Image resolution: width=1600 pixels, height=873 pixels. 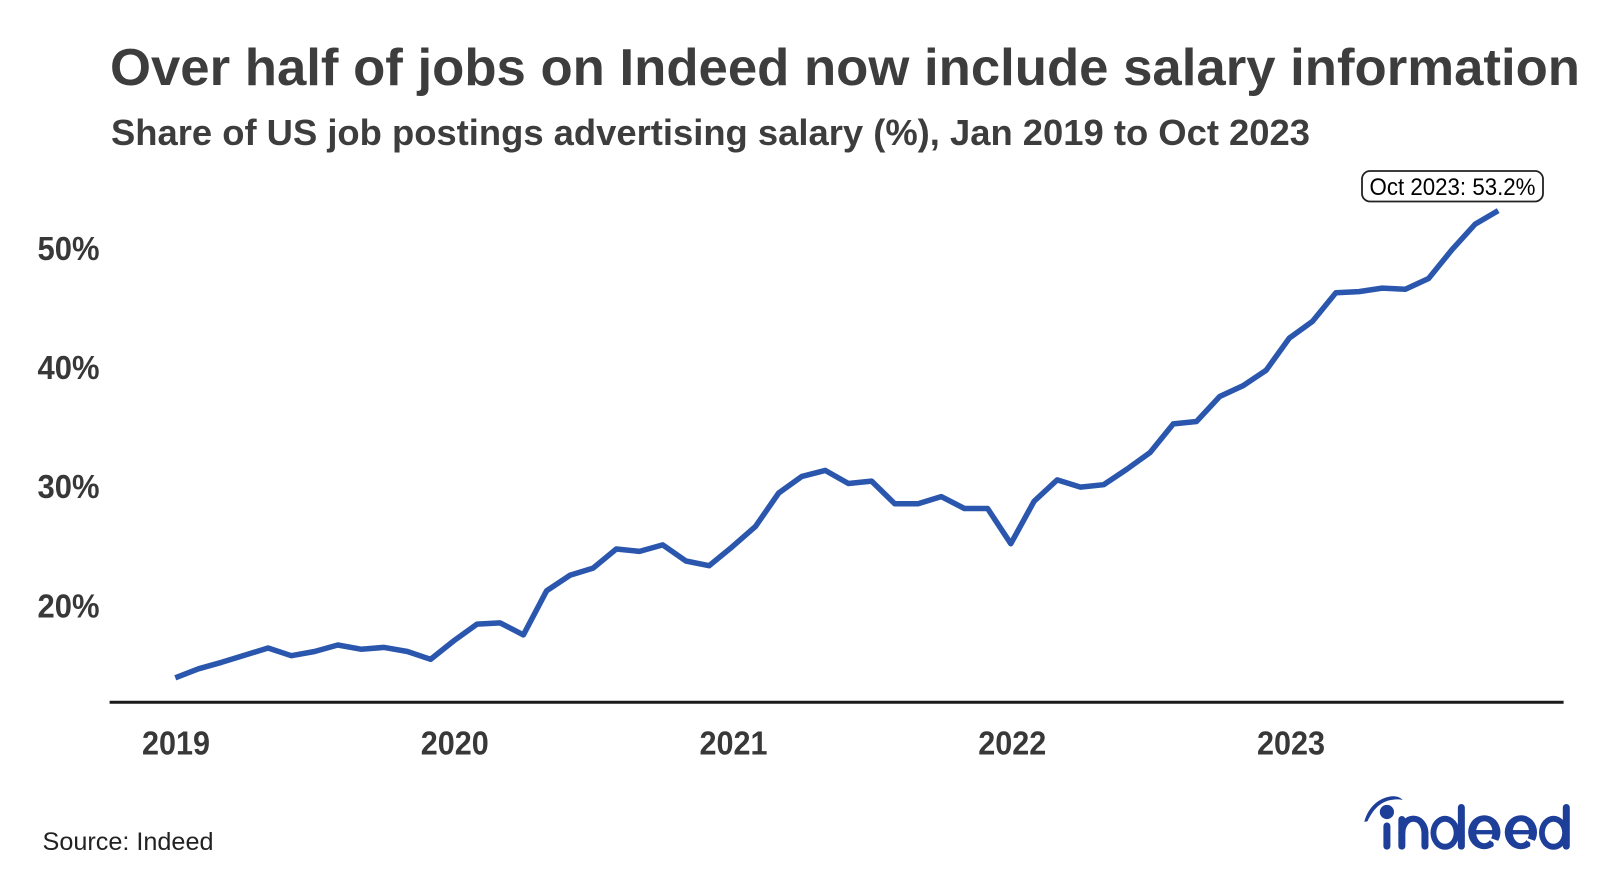 What do you see at coordinates (69, 486) in the screenshot?
I see `svg-text: 30%` at bounding box center [69, 486].